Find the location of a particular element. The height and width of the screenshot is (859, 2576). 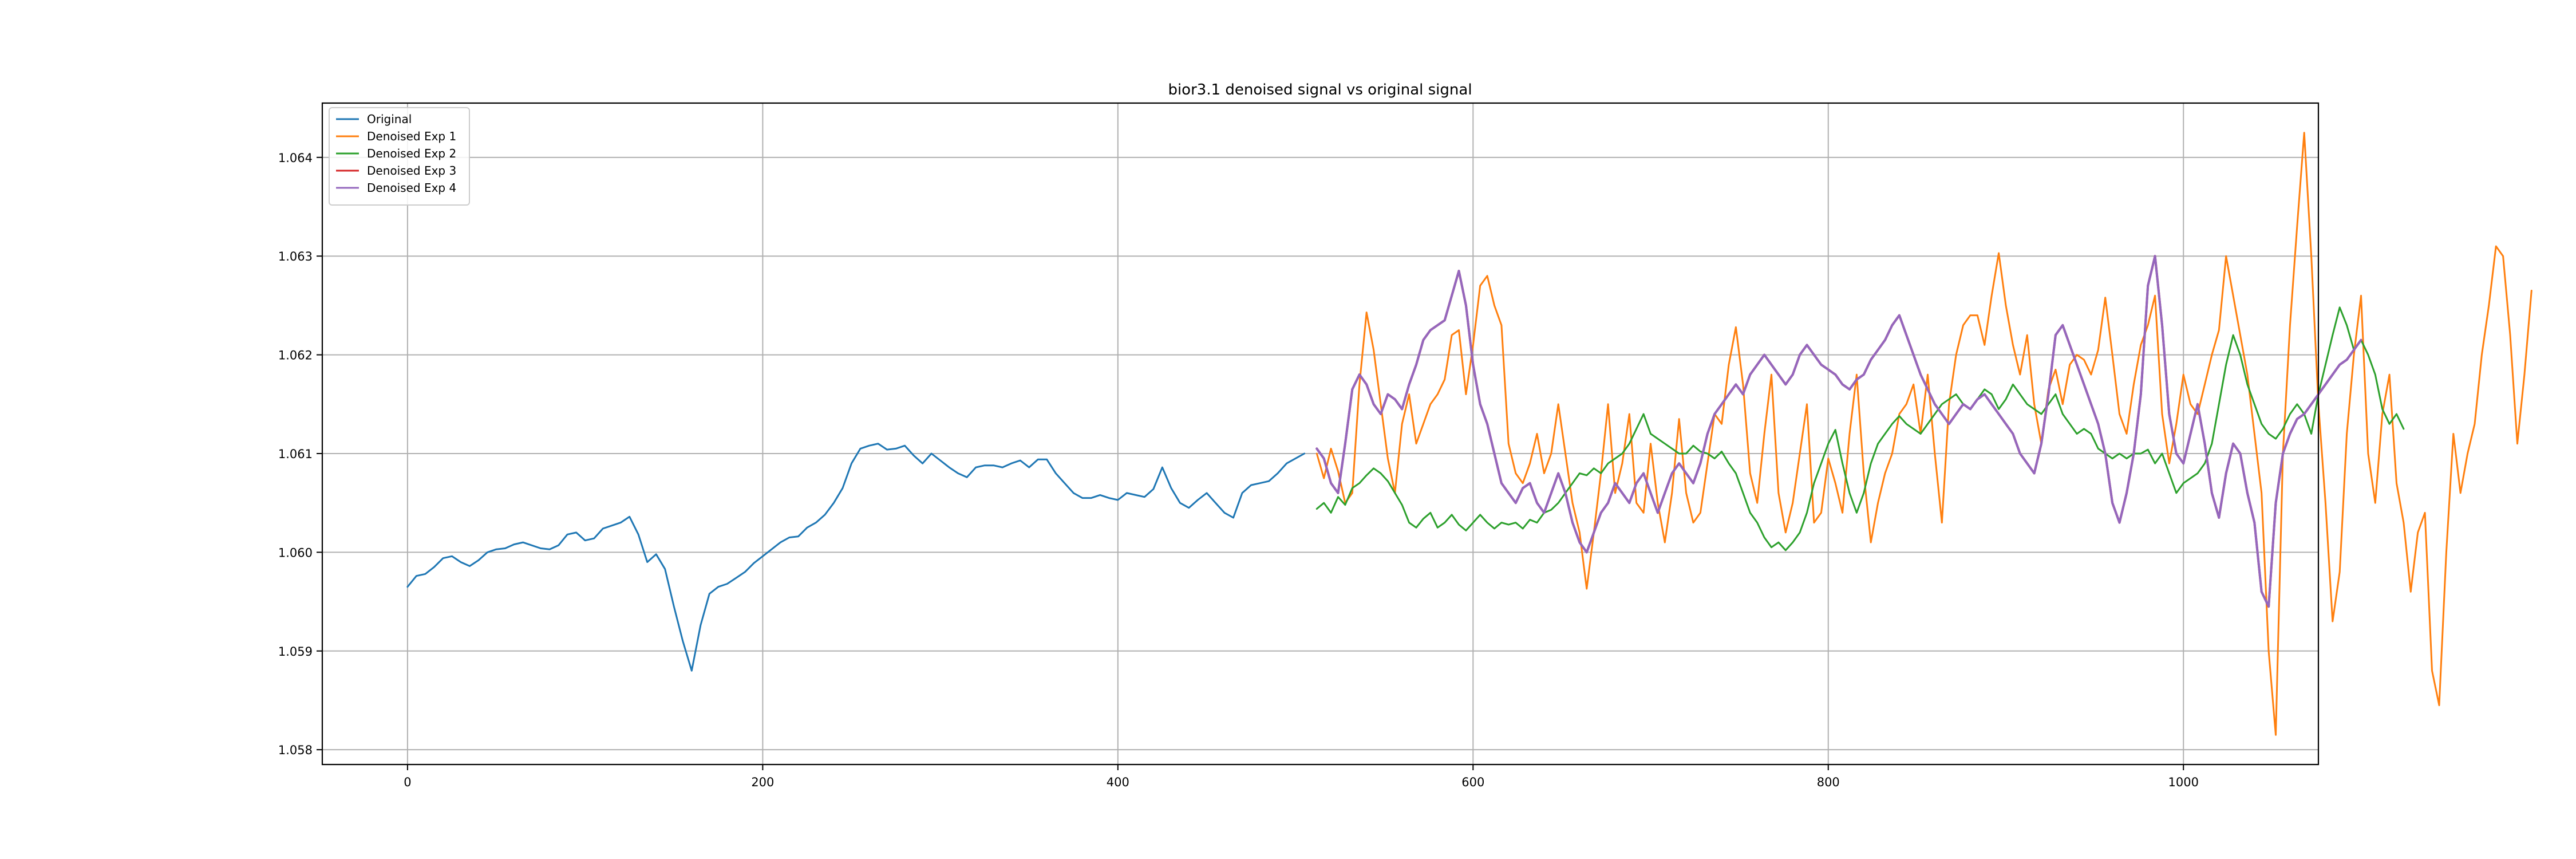

y-tick-label: 1.058 is located at coordinates (295, 750).